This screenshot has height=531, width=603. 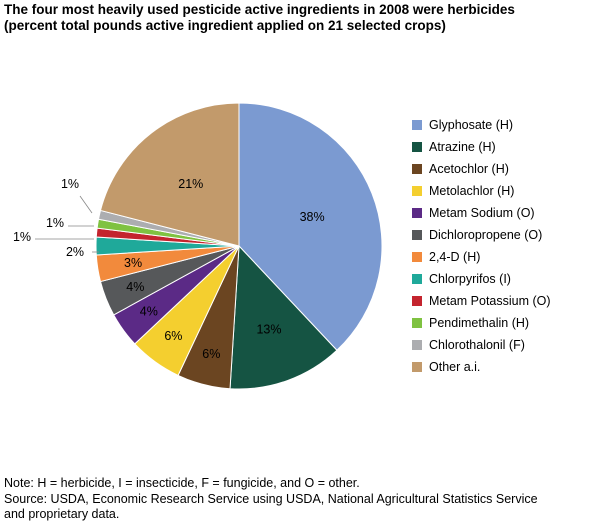 I want to click on legend-item-metam-sodium-o: Metam Sodium (O), so click(x=481, y=213).